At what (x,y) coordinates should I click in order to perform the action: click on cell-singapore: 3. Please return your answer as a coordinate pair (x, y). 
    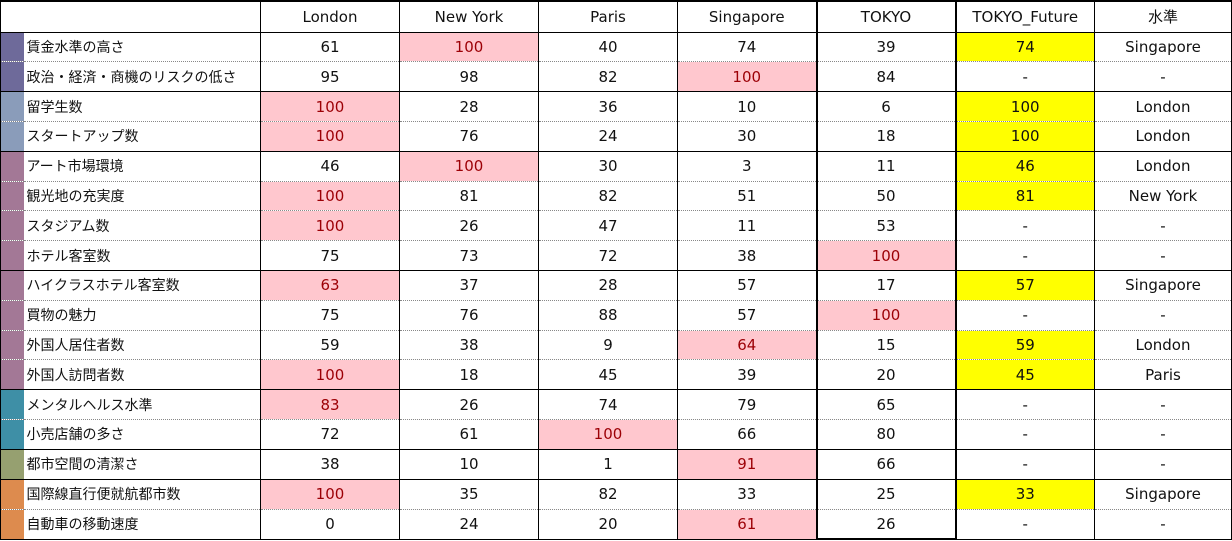
    Looking at the image, I should click on (747, 166).